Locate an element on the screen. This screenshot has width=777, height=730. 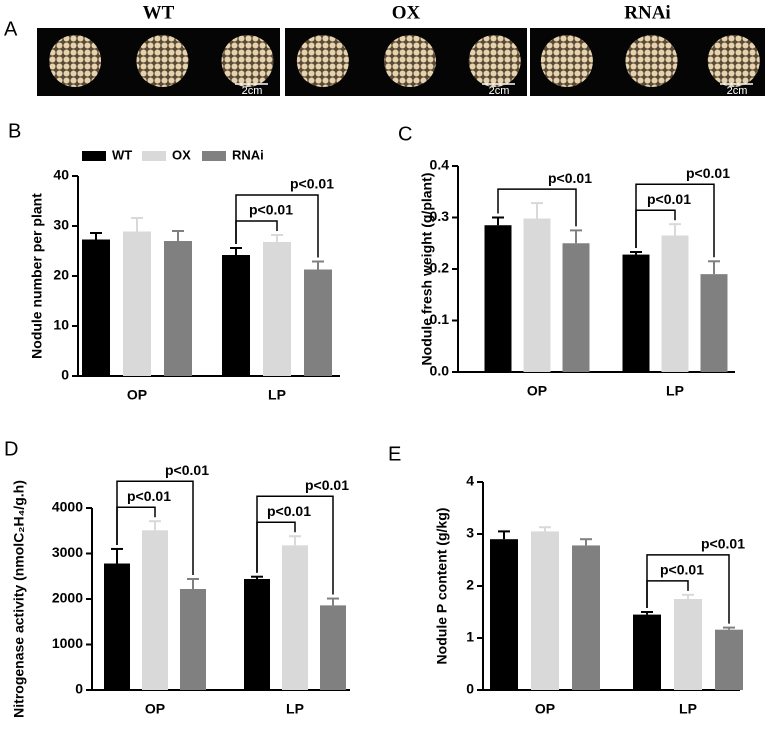
y-tick-label: 1000 is located at coordinates (67, 643).